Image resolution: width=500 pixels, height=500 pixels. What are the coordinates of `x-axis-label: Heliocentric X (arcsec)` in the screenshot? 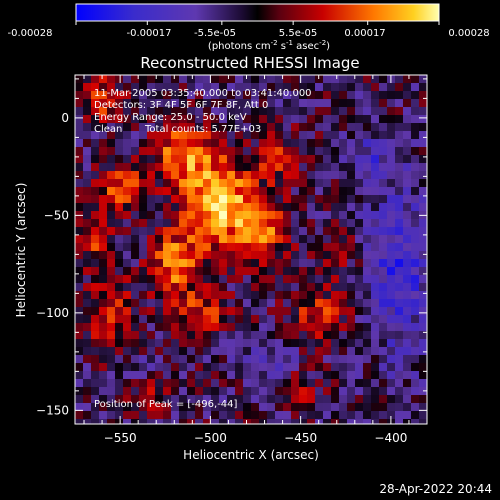 It's located at (251, 455).